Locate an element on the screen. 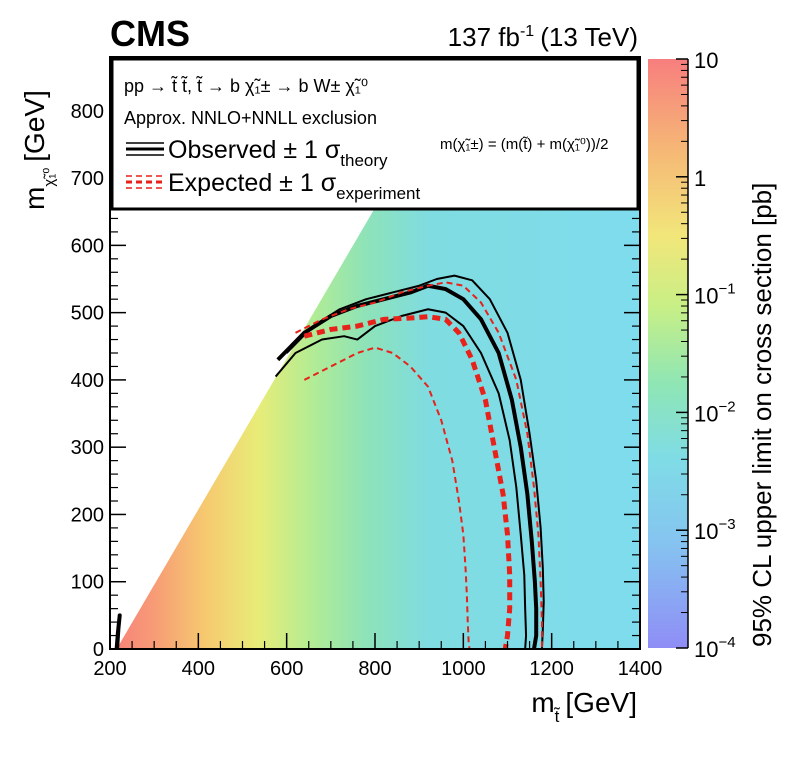 The height and width of the screenshot is (757, 789). y-tick-label-1: 100 is located at coordinates (87, 583).